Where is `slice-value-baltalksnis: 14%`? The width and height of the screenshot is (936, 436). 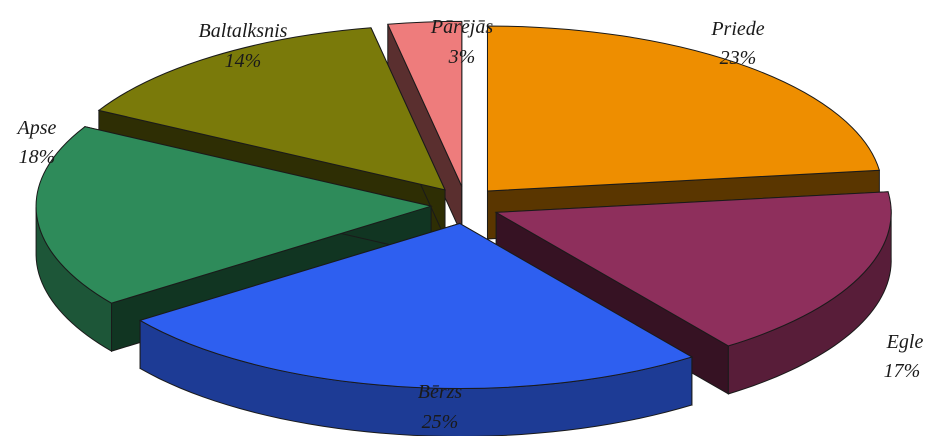
slice-value-baltalksnis: 14% is located at coordinates (243, 61).